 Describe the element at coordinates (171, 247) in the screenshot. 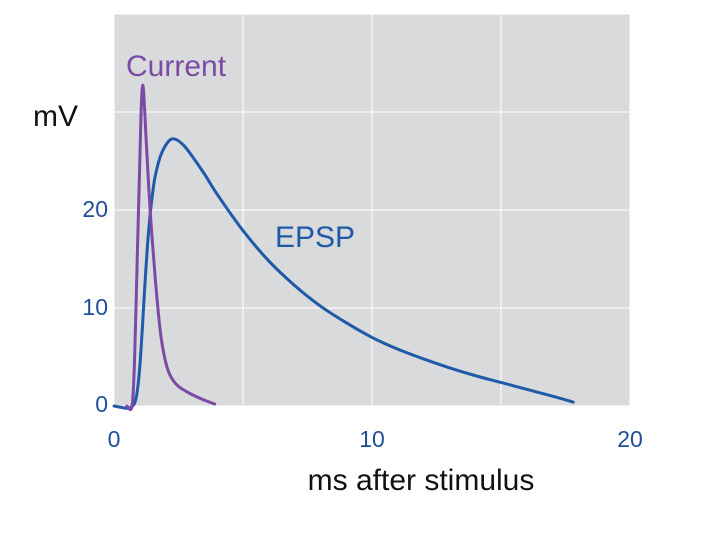

I see `current-series-line` at that location.